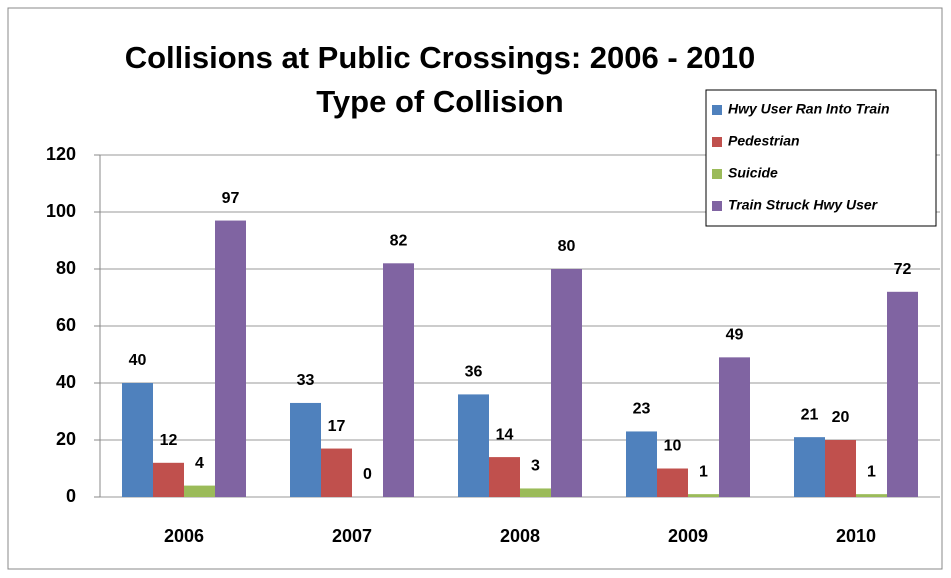 The image size is (951, 578). I want to click on legend-label: Suicide, so click(753, 173).